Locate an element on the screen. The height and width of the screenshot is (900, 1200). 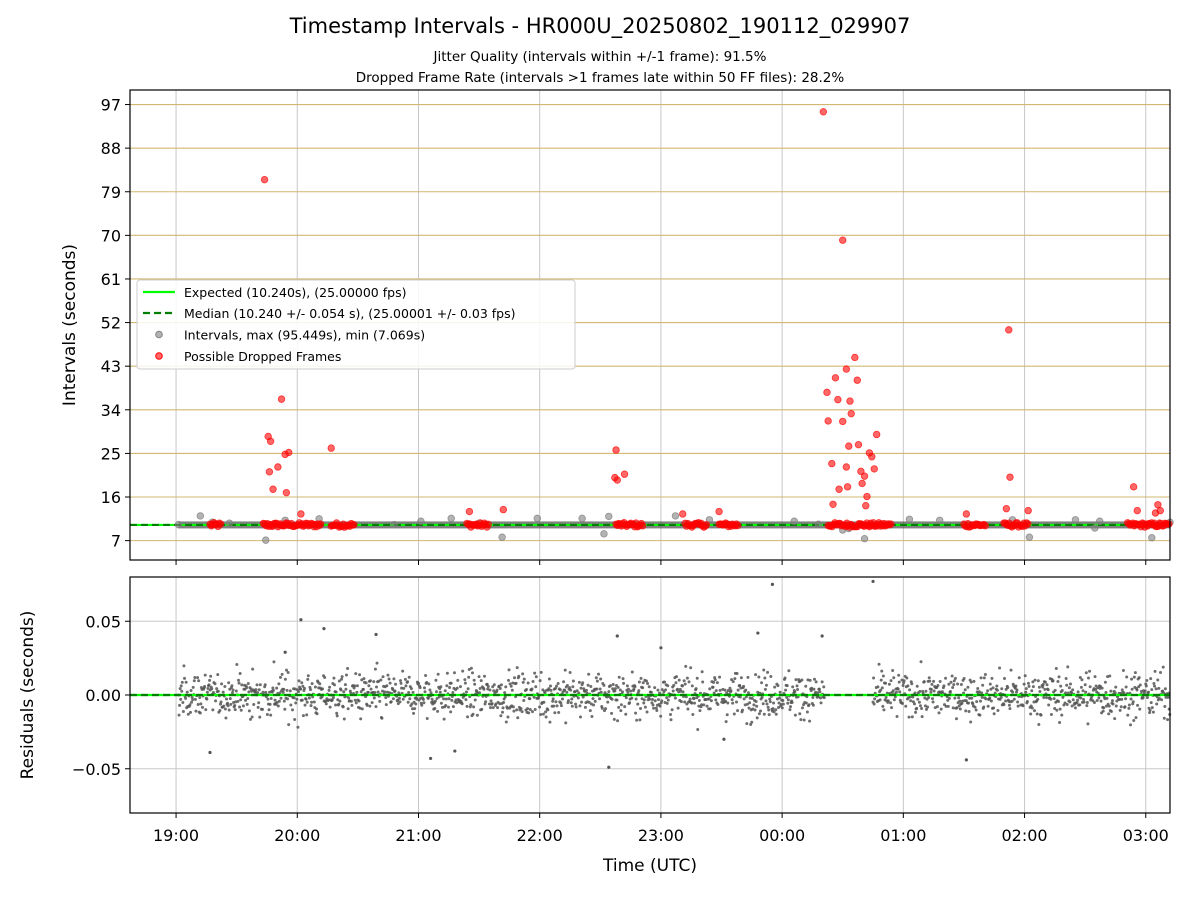
residual-outlier-point is located at coordinates (661, 648).